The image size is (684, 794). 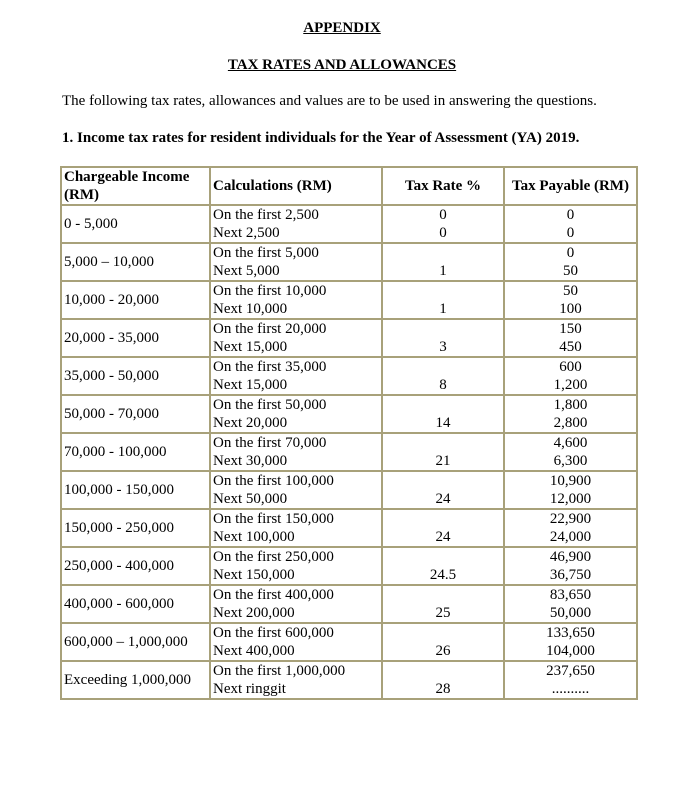 I want to click on tax-rate-cell-line: 3, so click(x=443, y=347).